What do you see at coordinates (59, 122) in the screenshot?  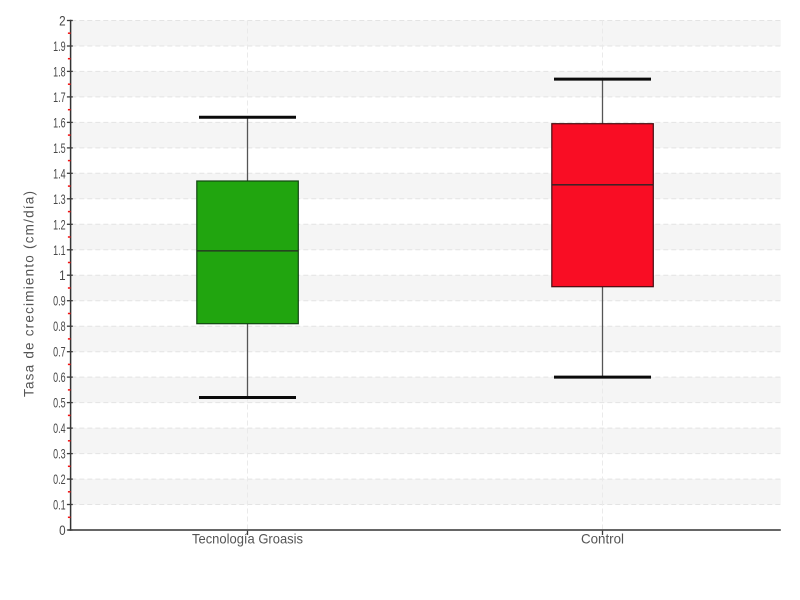 I see `svg-text: 1.6` at bounding box center [59, 122].